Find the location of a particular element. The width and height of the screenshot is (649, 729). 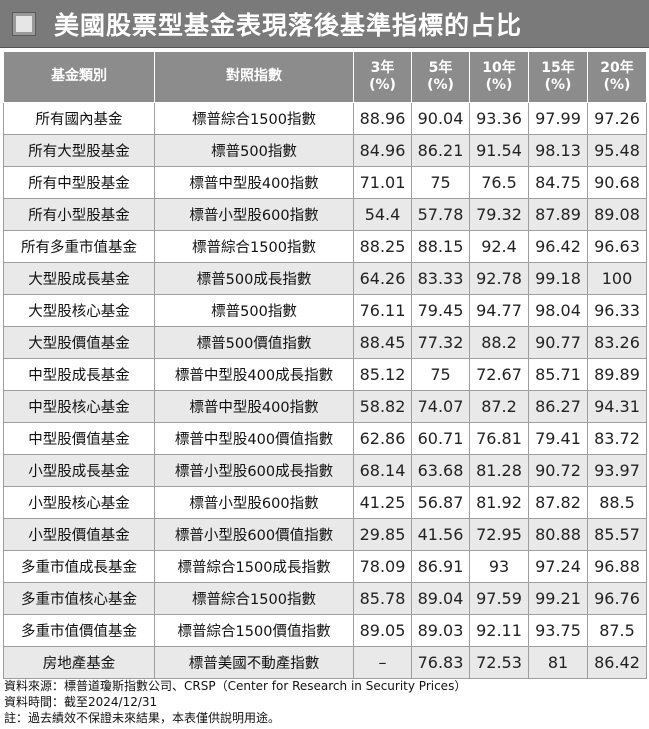

header-5y: 5年 (%) is located at coordinates (440, 77).